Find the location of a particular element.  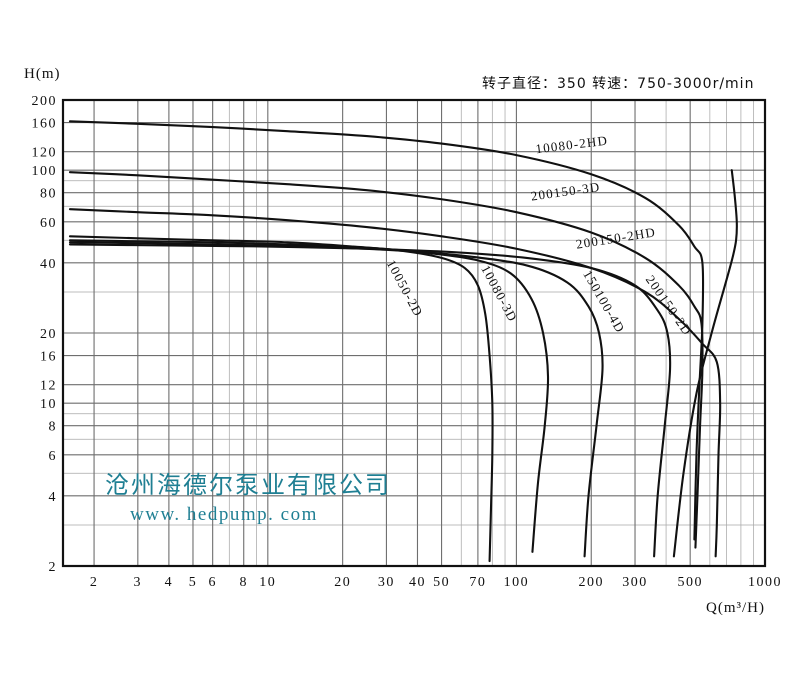

performance-curve is located at coordinates (705, 363).